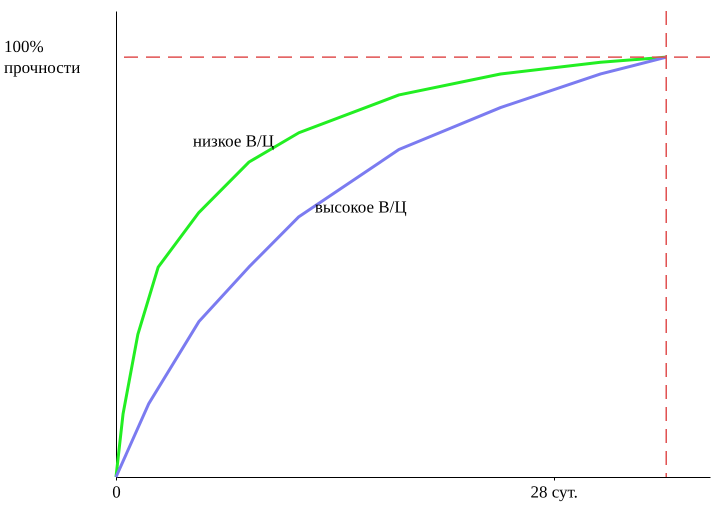 This screenshot has height=506, width=715. What do you see at coordinates (233, 141) in the screenshot?
I see `series-label: низкое В/Ц` at bounding box center [233, 141].